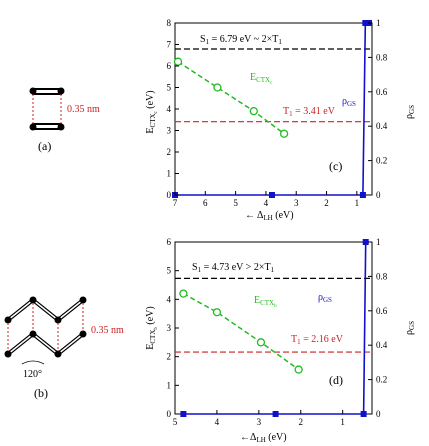 This screenshot has width=429, height=446. Describe the element at coordinates (169, 357) in the screenshot. I see `chart-d-ytick-left-label: 2` at that location.